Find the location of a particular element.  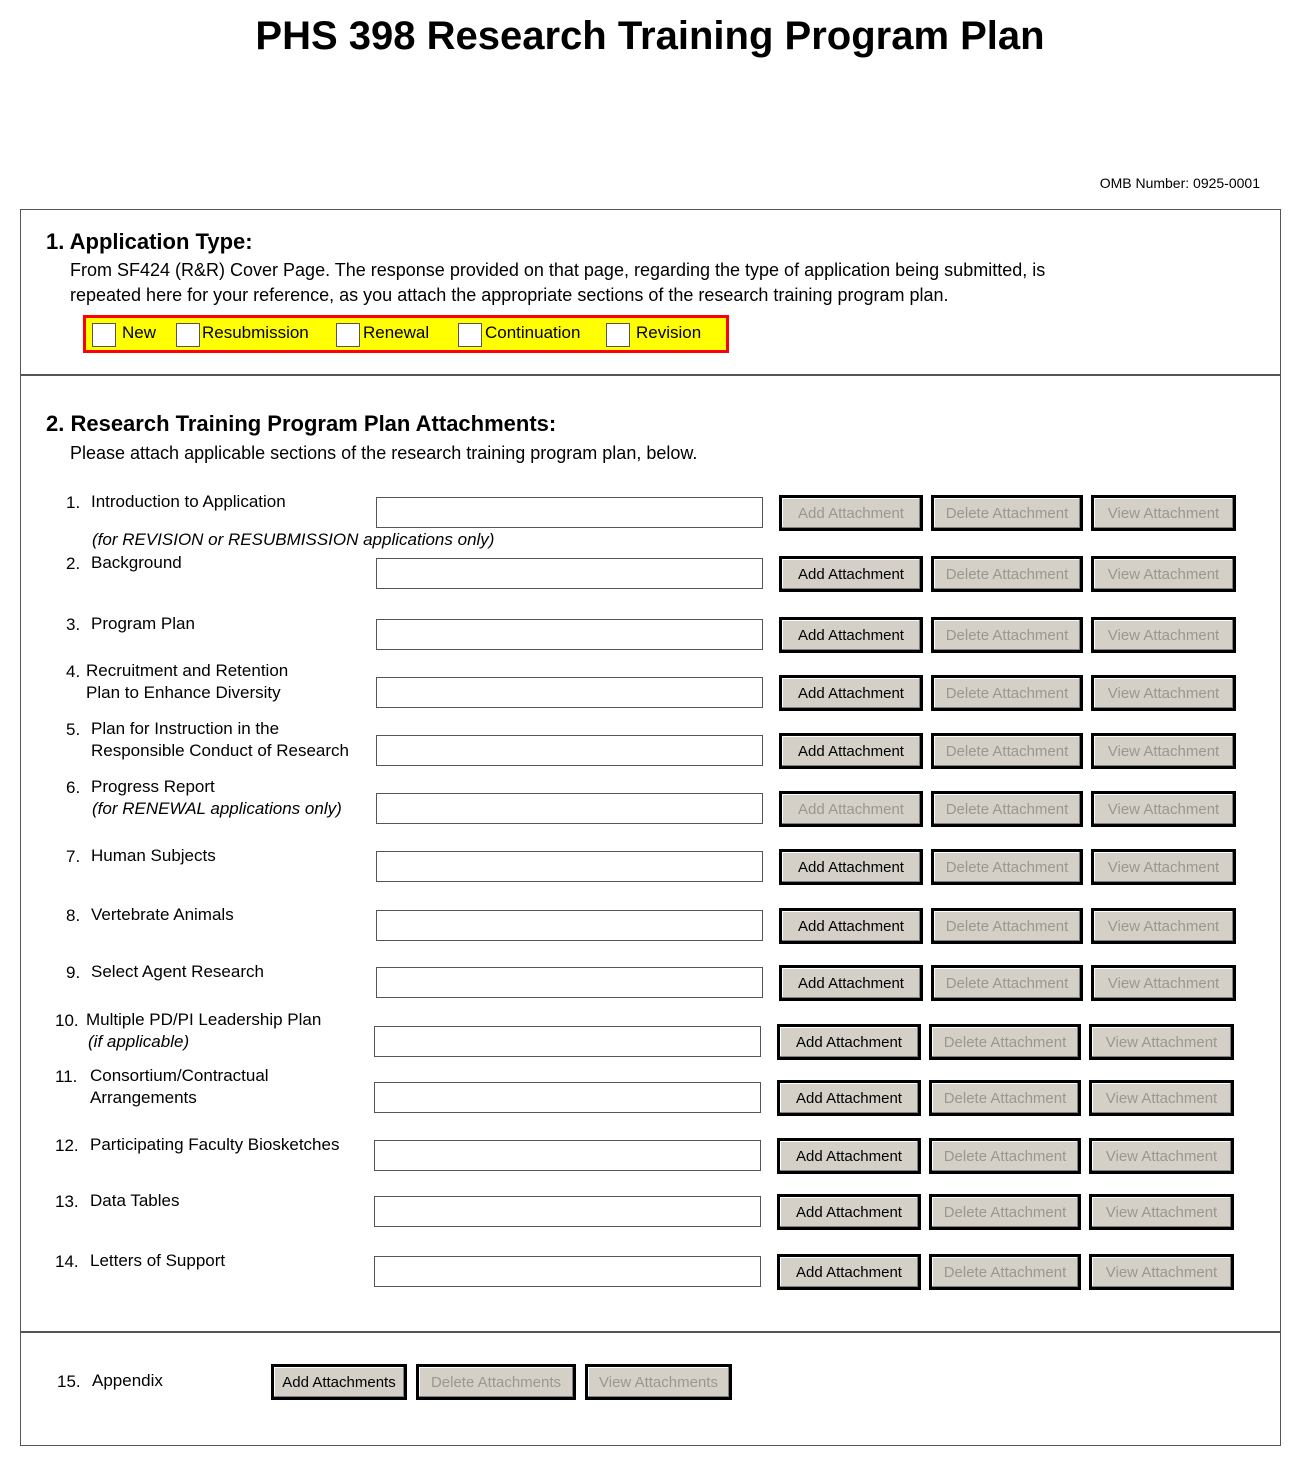

omb-number: OMB Number: 0925-0001 is located at coordinates (1179, 183).